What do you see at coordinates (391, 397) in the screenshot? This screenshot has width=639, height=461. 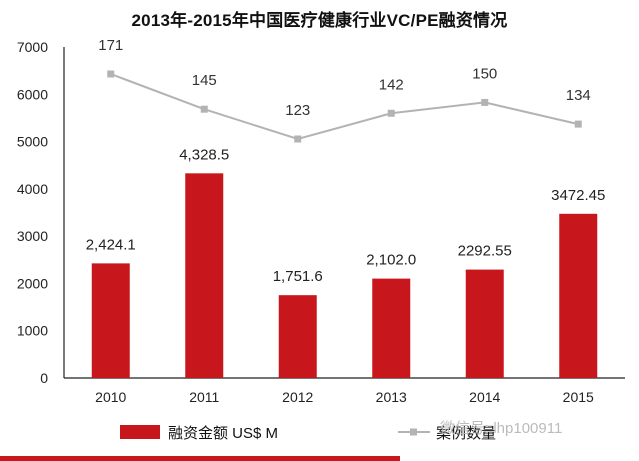 I see `x-tick-label: 2013` at bounding box center [391, 397].